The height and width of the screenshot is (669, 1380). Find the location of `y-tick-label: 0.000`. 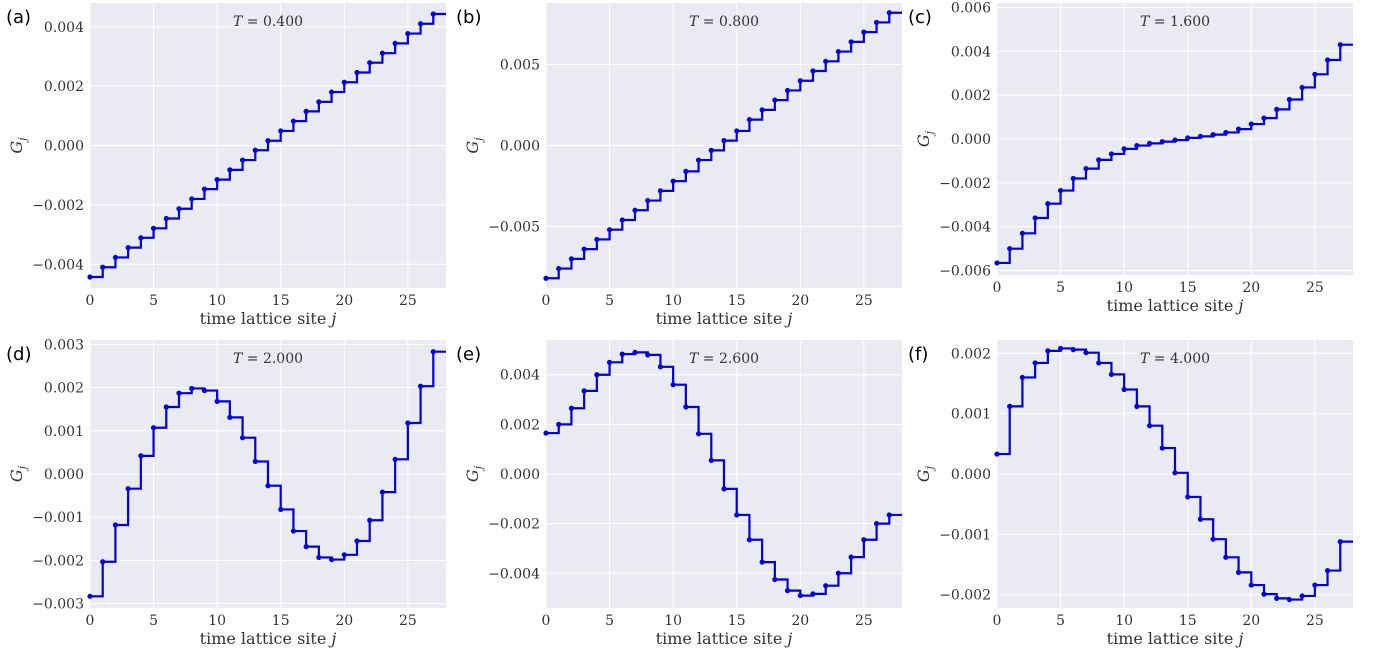

y-tick-label: 0.000 is located at coordinates (520, 475).